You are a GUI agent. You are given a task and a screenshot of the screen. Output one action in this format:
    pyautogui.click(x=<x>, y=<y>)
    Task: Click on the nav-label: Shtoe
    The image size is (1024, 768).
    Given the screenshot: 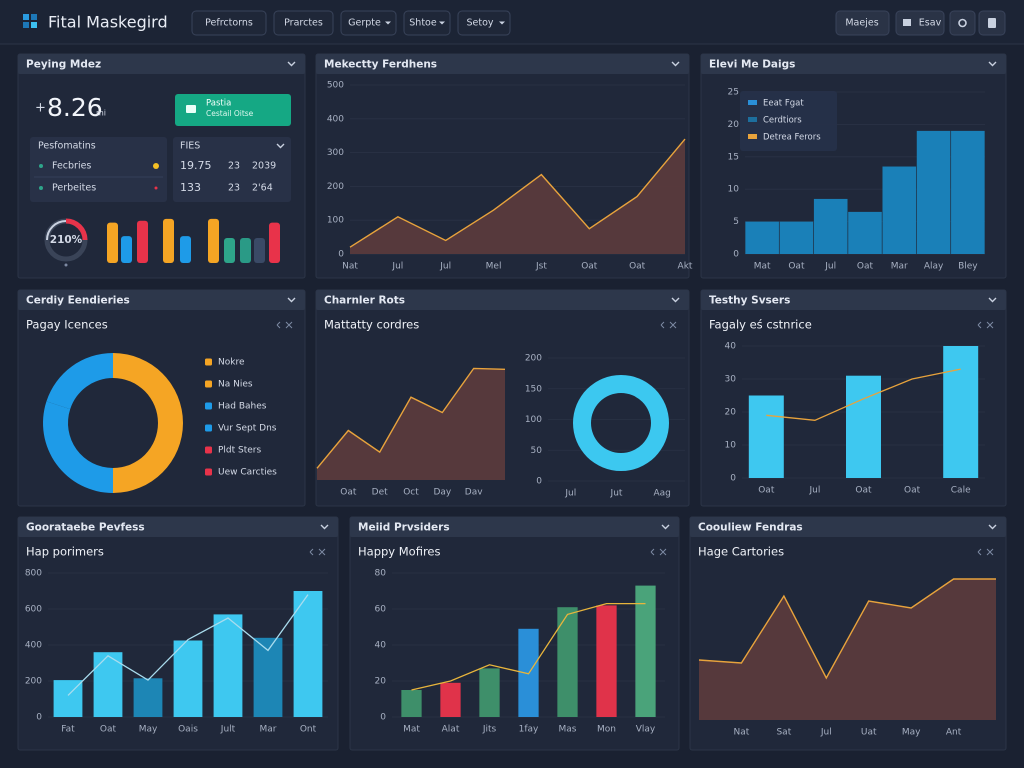 What is the action you would take?
    pyautogui.click(x=423, y=23)
    